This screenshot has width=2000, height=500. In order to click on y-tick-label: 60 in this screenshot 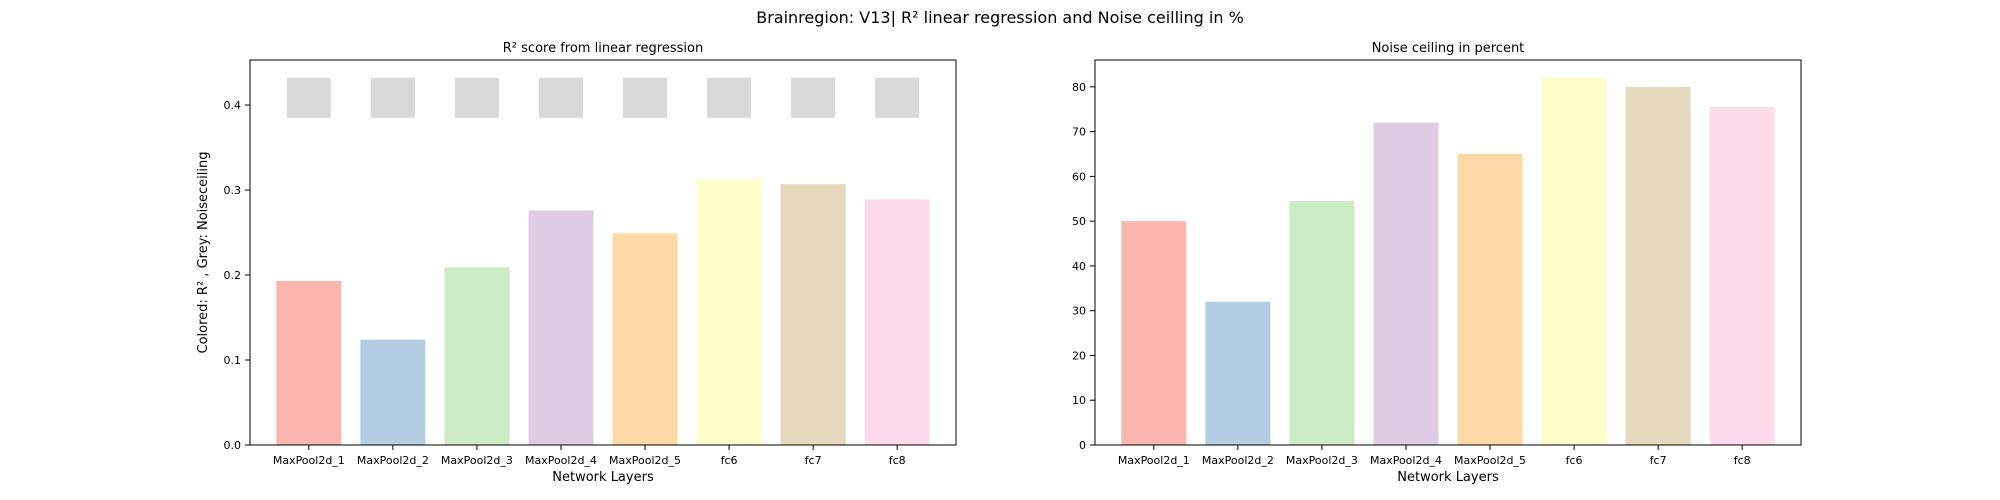, I will do `click(1079, 176)`.